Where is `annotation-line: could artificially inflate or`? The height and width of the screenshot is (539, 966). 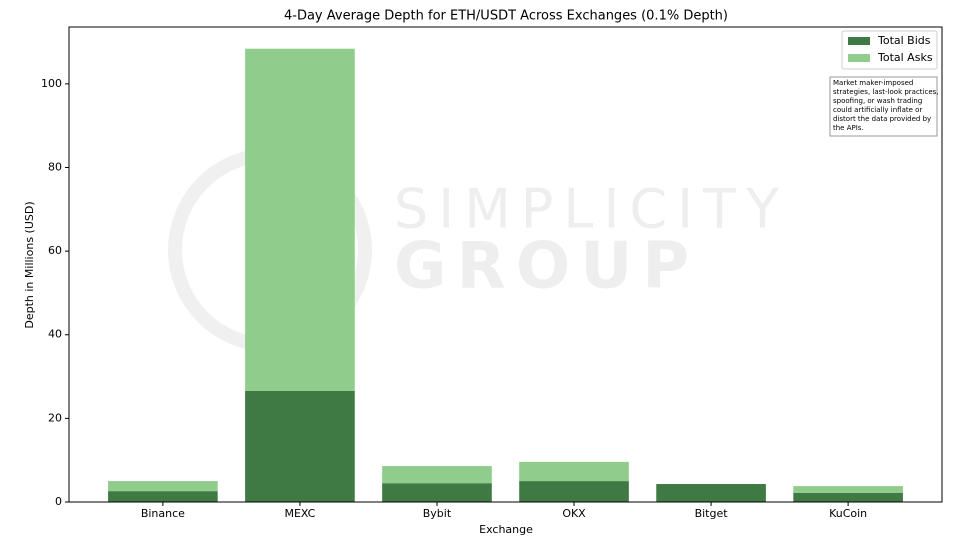
annotation-line: could artificially inflate or is located at coordinates (877, 110).